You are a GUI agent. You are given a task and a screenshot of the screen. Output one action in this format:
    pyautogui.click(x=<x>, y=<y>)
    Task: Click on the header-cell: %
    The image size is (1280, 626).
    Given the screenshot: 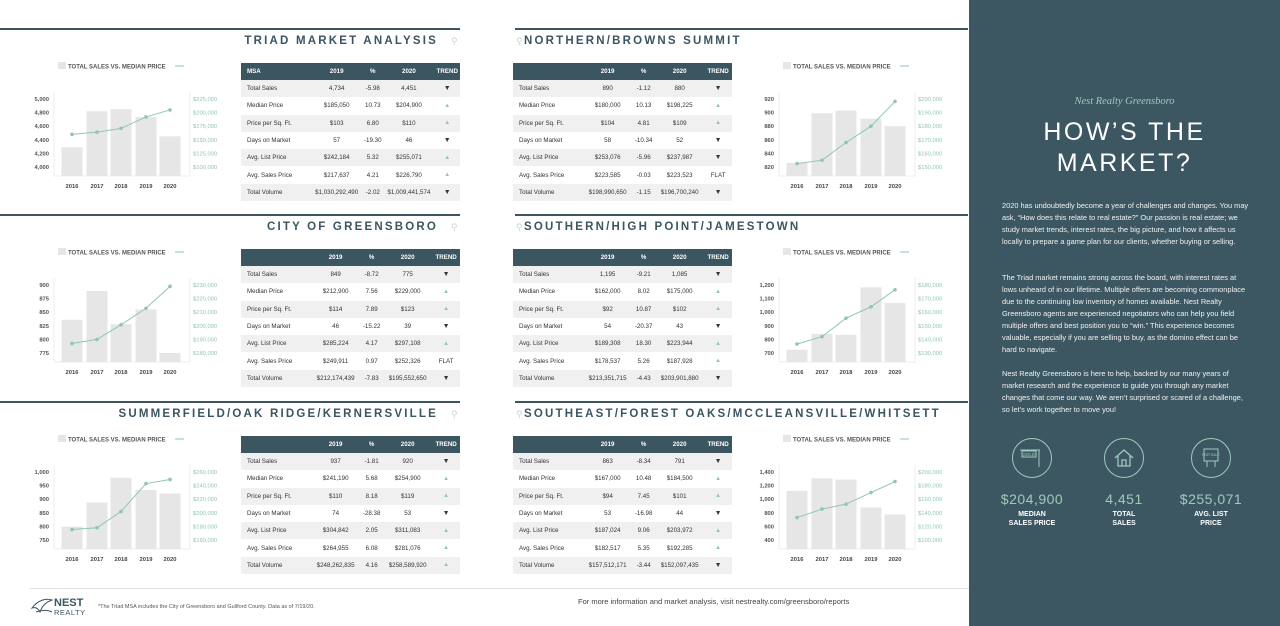 What is the action you would take?
    pyautogui.click(x=644, y=444)
    